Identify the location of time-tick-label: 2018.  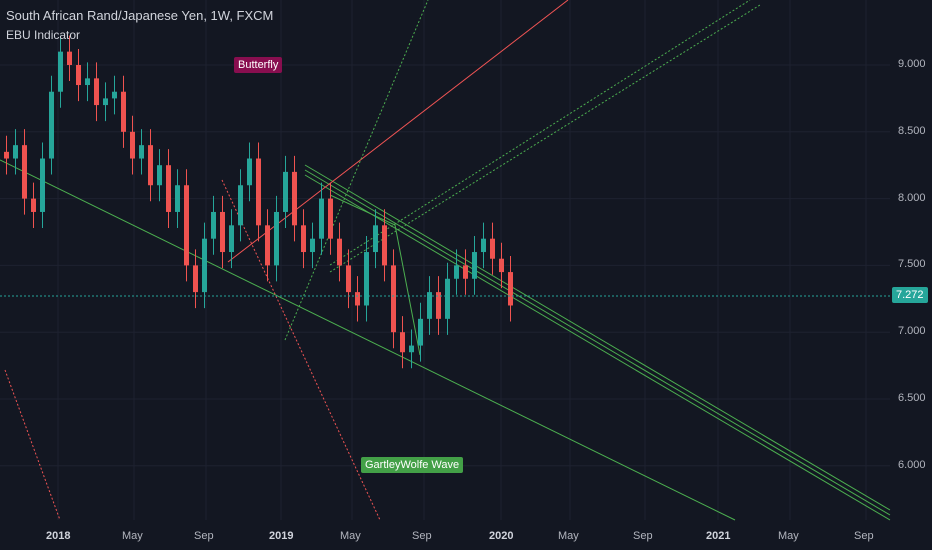
(58, 536).